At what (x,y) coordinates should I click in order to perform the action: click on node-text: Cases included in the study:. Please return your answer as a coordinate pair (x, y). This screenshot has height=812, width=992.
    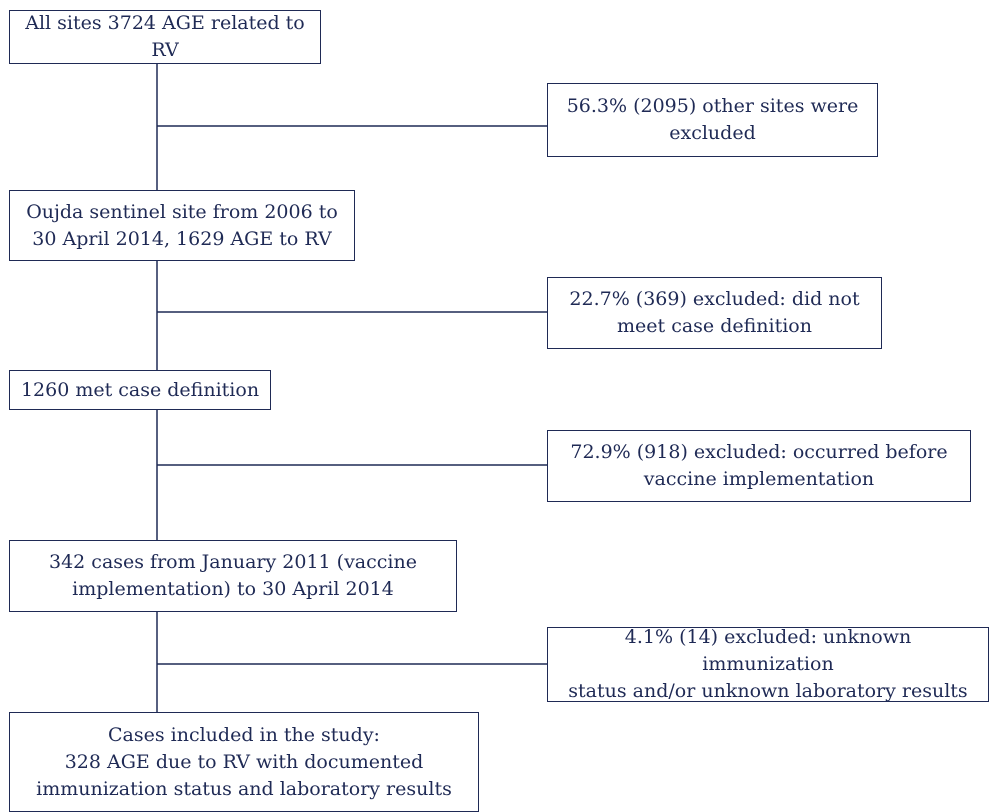
    Looking at the image, I should click on (244, 734).